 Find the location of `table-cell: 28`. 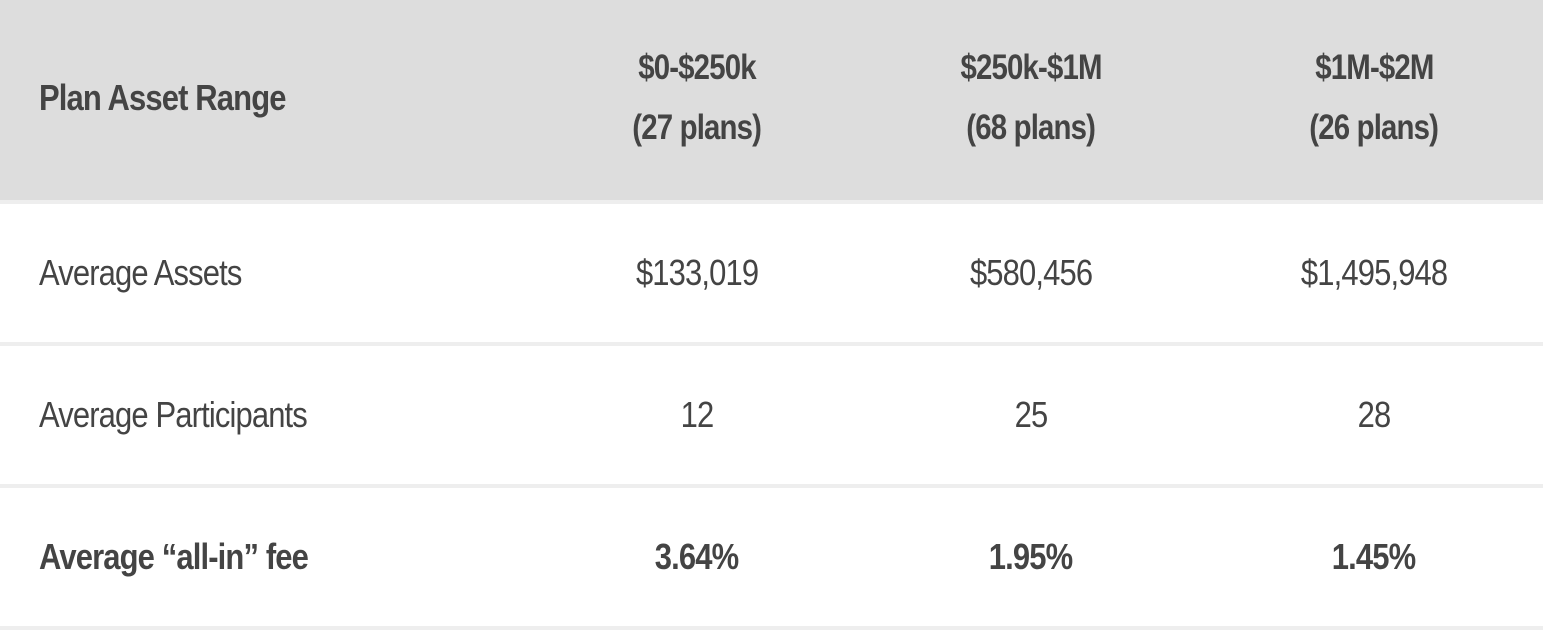

table-cell: 28 is located at coordinates (1374, 415).